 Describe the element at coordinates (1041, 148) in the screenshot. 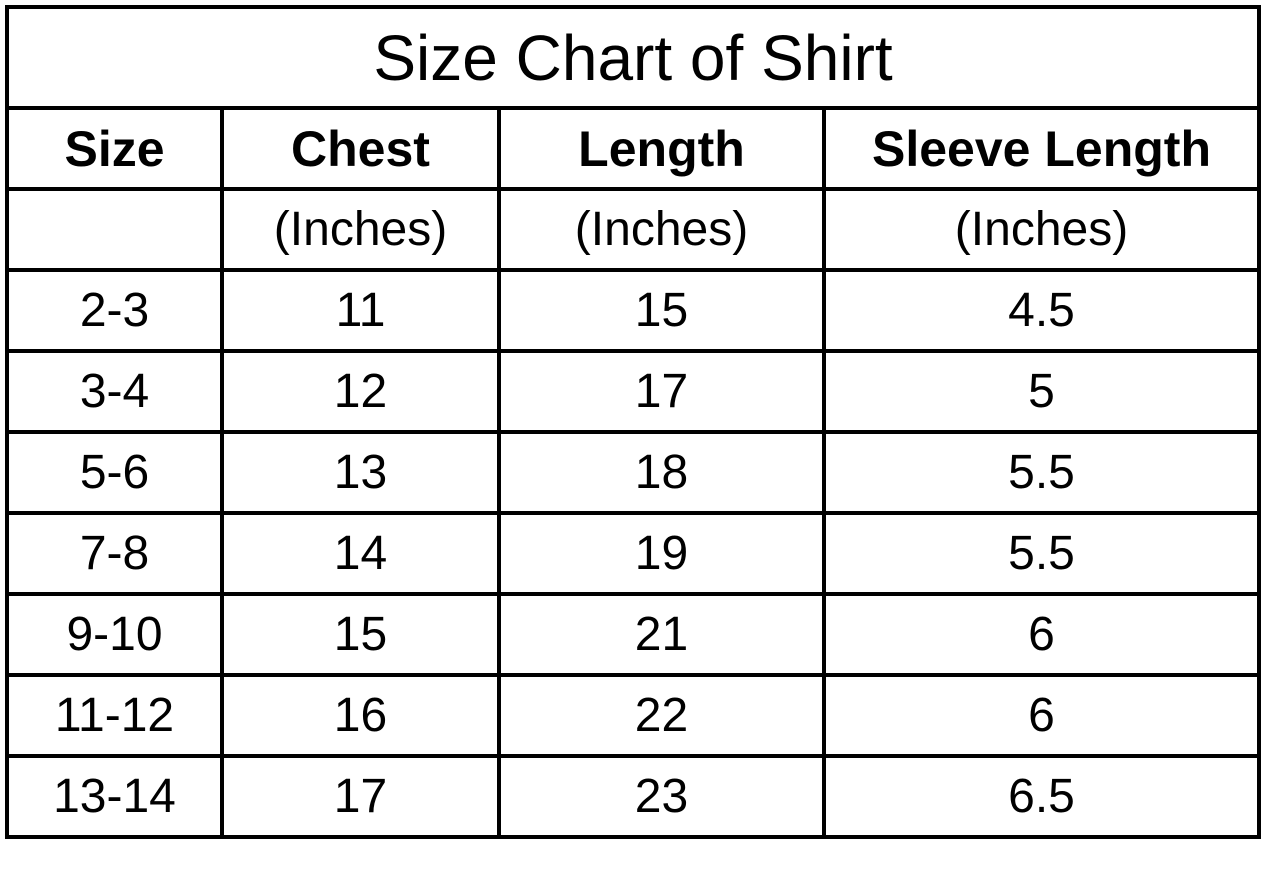

I see `header-sleeve-length: Sleeve Length` at that location.